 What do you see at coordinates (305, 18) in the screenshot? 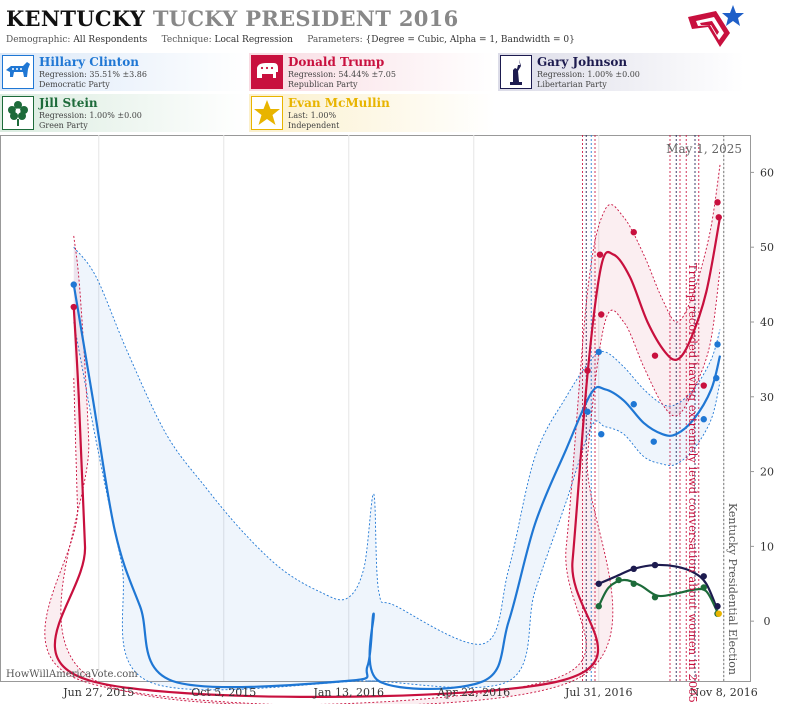
I see `title-rest: TUCKY PRESIDENT 2016` at bounding box center [305, 18].